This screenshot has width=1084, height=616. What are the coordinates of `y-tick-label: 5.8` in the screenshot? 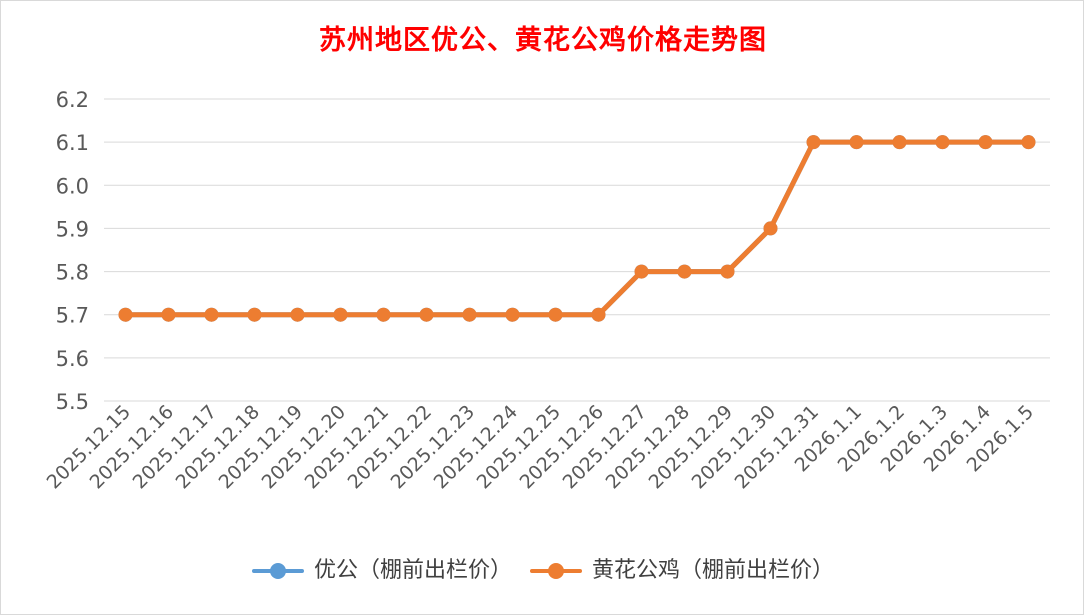 It's located at (72, 273).